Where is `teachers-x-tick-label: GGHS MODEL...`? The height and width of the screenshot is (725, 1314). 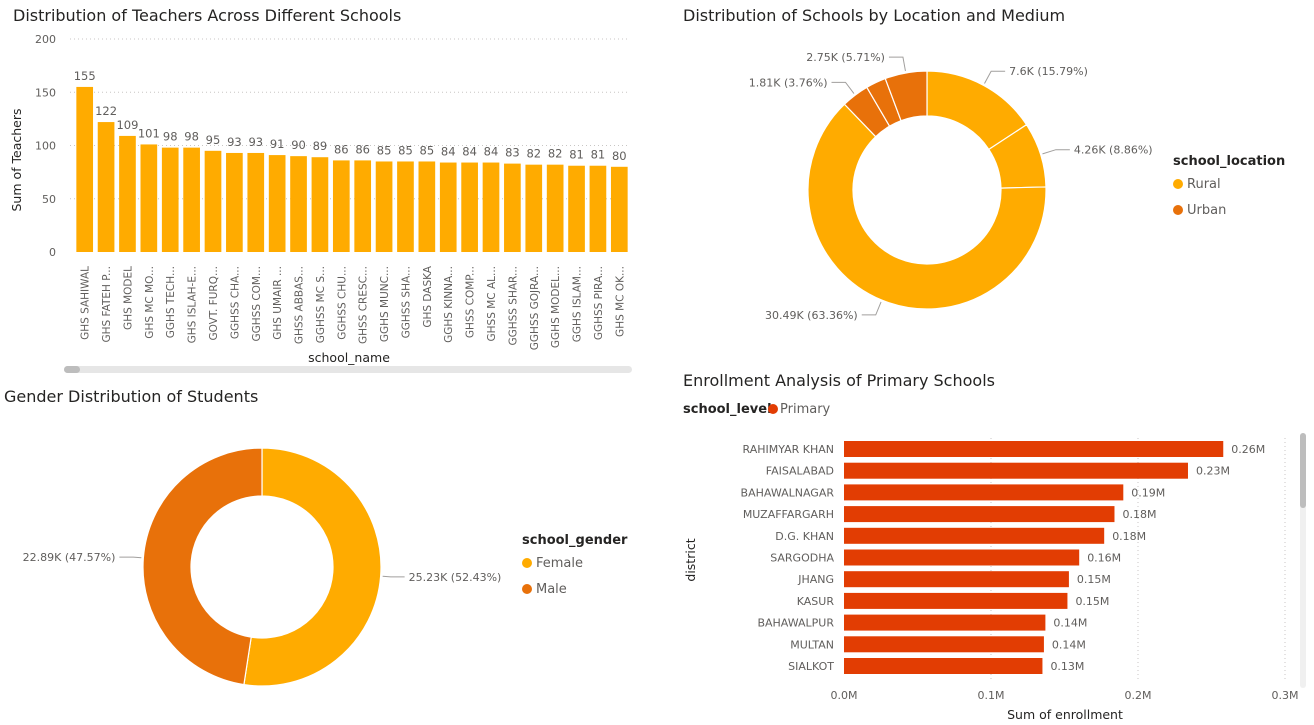 teachers-x-tick-label: GGHS MODEL... is located at coordinates (556, 307).